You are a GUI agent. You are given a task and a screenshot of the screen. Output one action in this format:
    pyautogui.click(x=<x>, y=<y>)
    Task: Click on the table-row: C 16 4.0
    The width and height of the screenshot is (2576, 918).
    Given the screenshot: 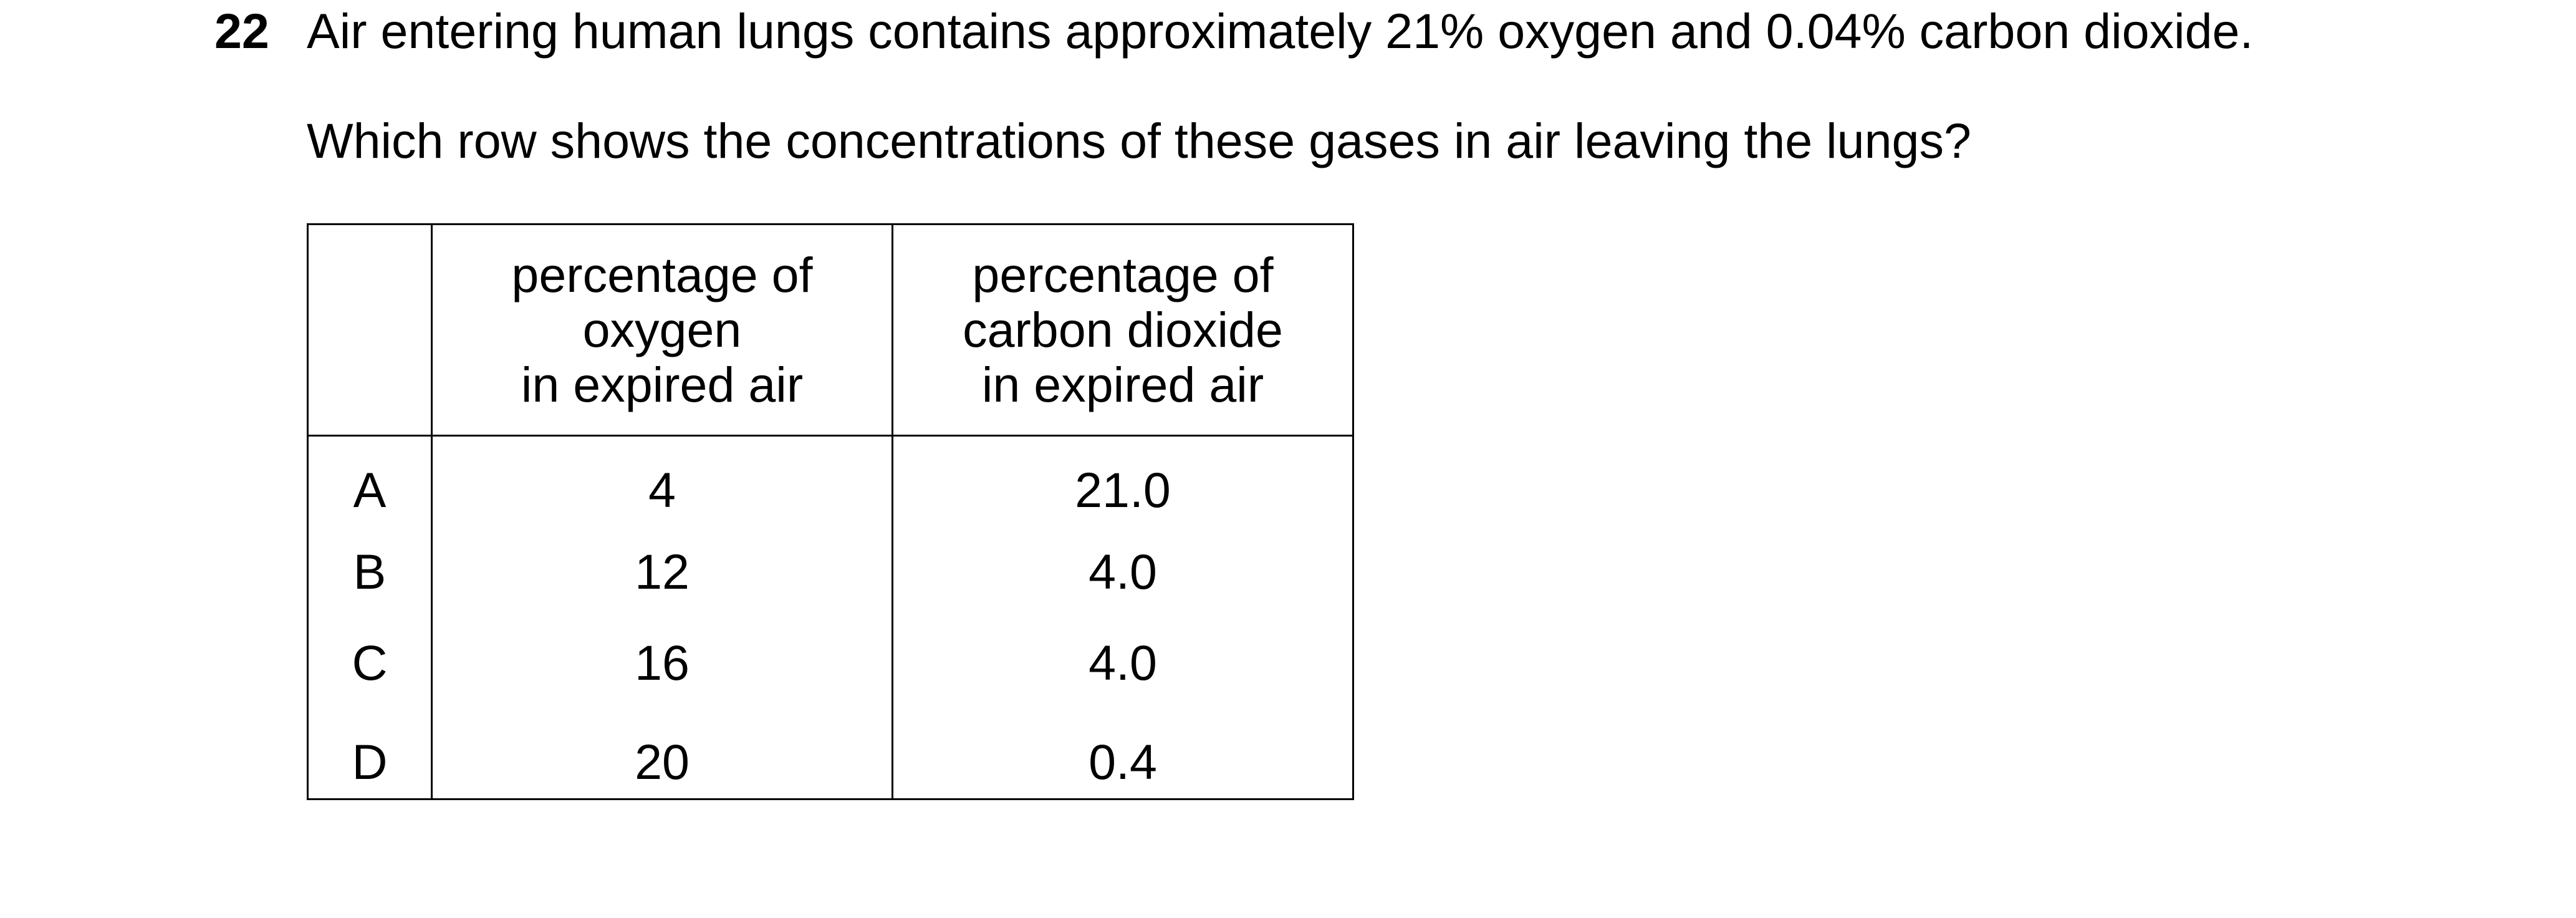 What is the action you would take?
    pyautogui.click(x=830, y=662)
    